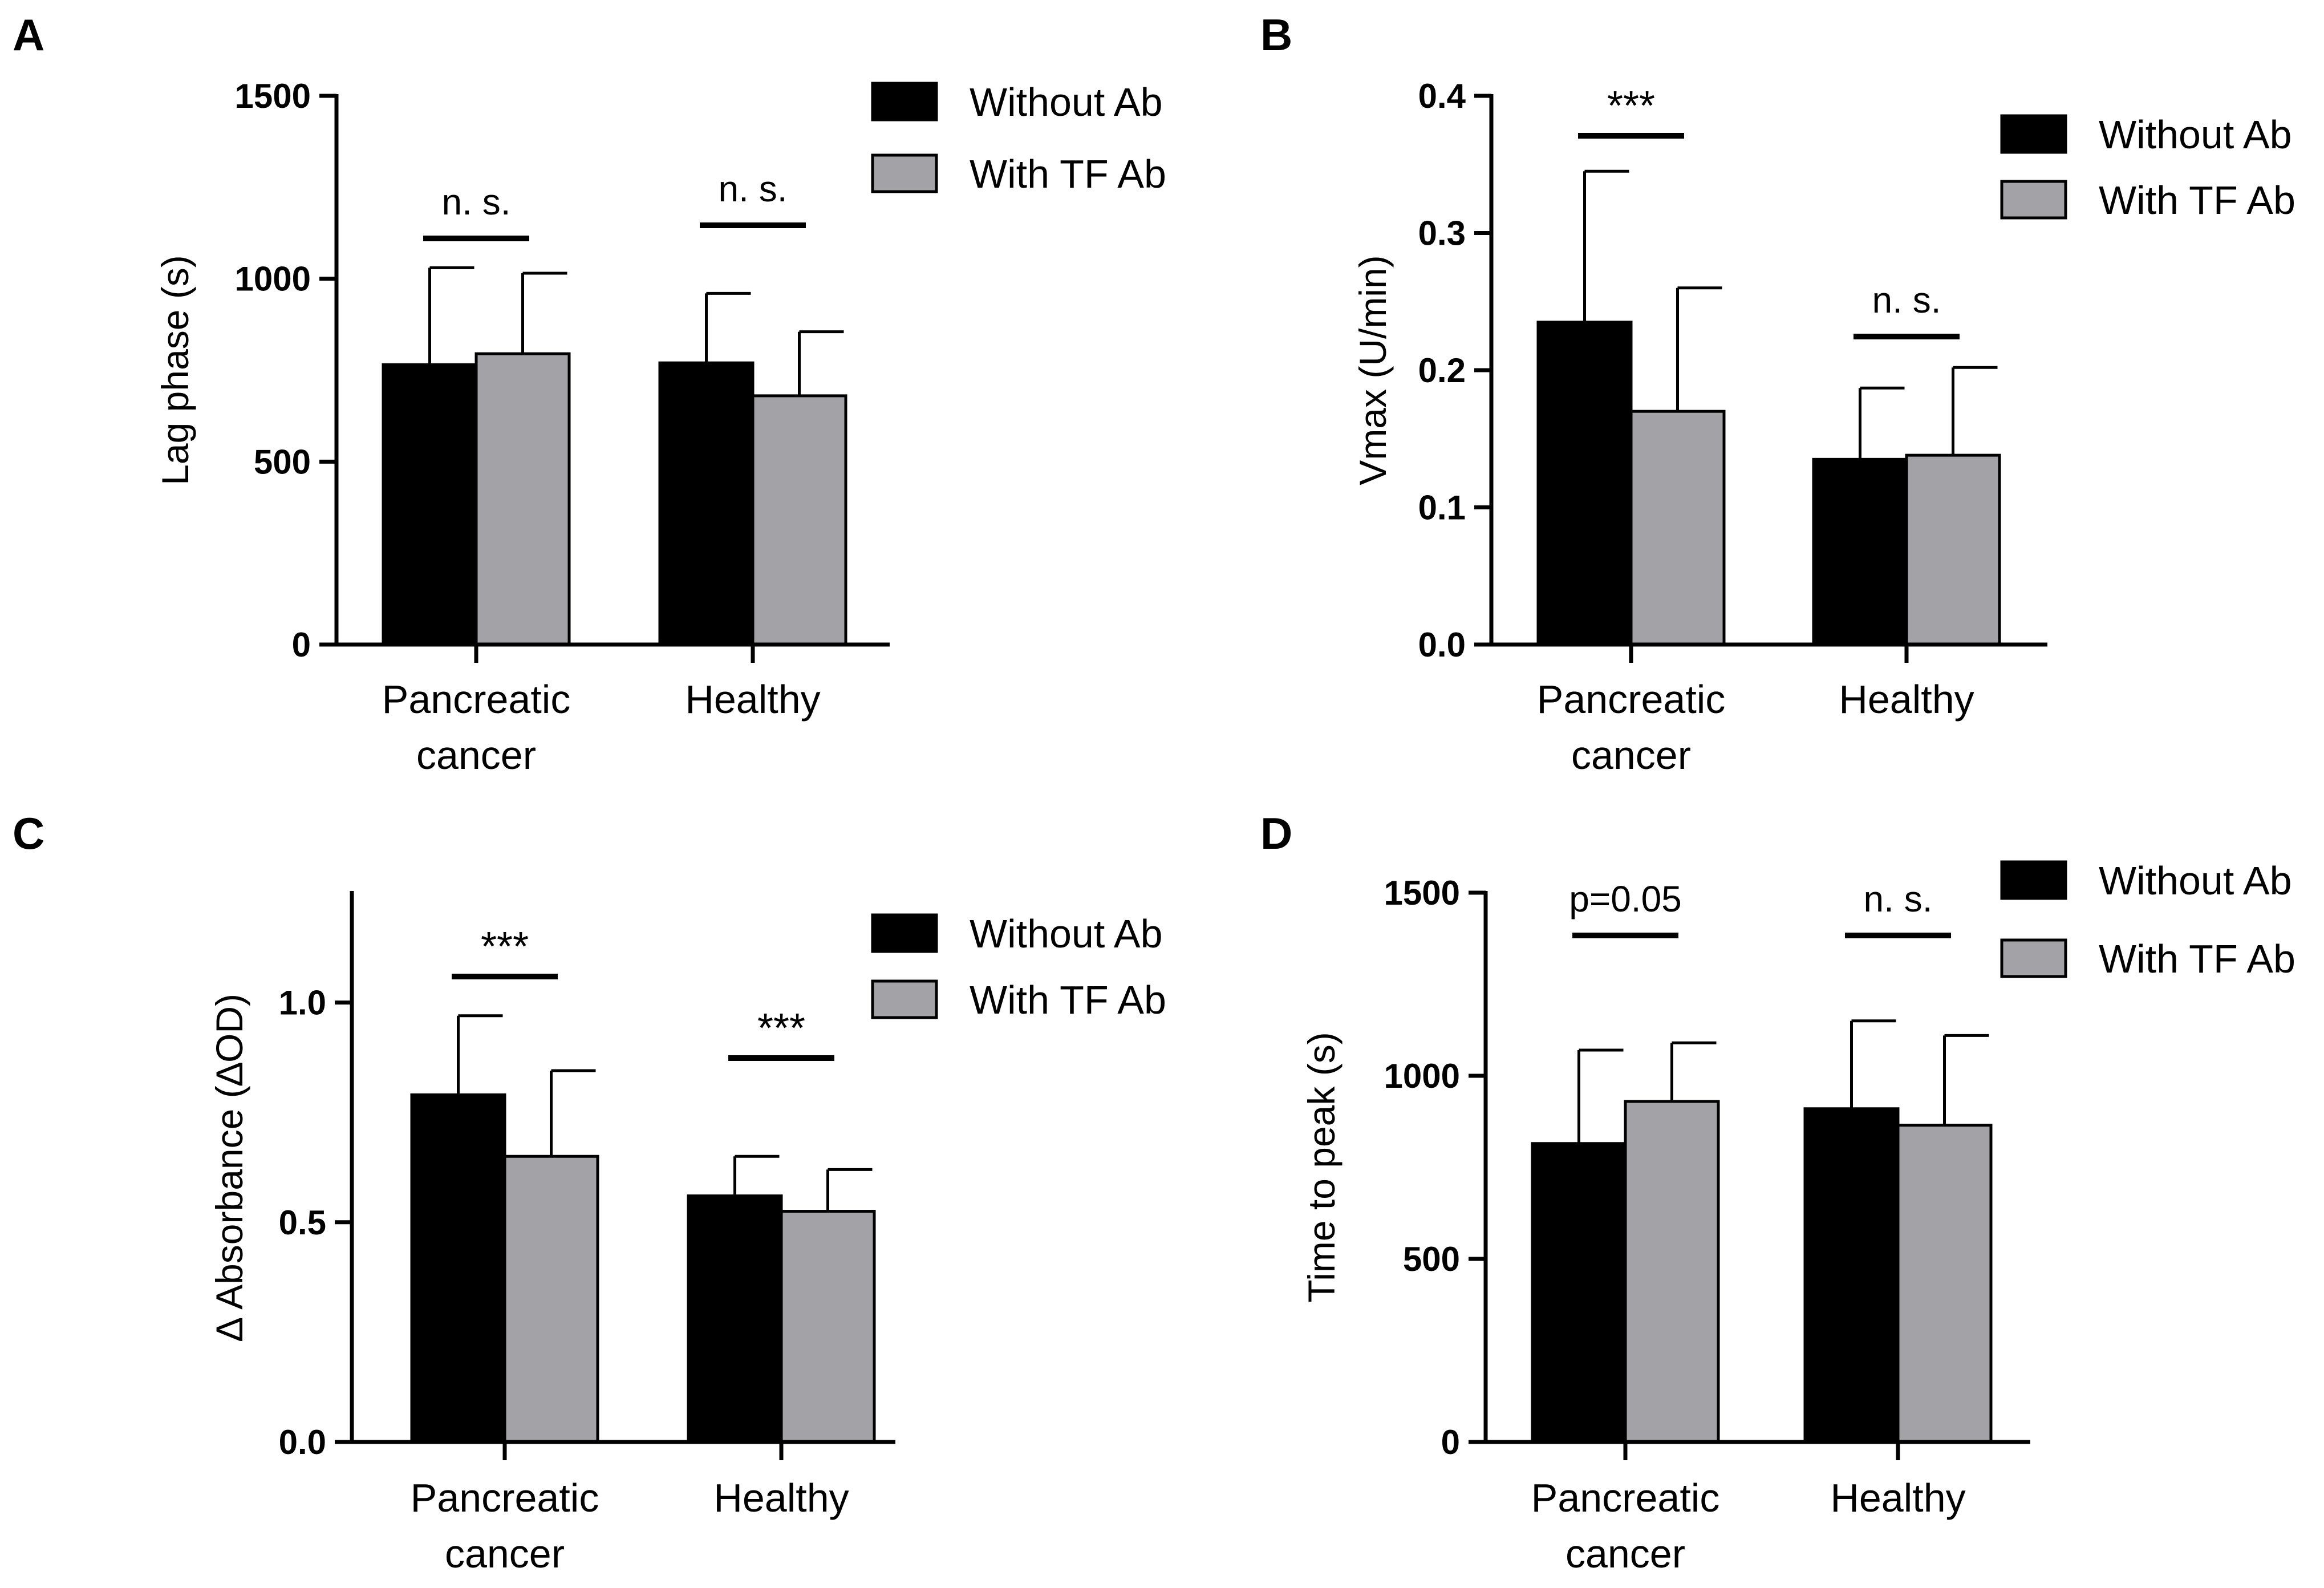  I want to click on y-axis-label: Lag phase (s), so click(175, 370).